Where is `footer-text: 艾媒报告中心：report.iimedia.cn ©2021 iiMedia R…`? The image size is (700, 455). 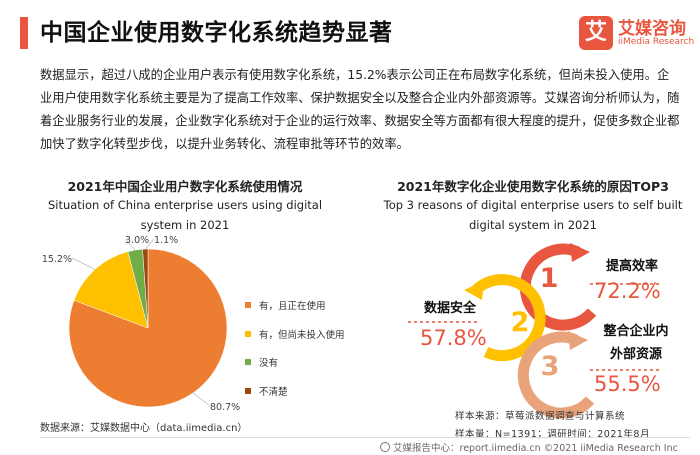 footer-text: 艾媒报告中心：report.iimedia.cn ©2021 iiMedia R… is located at coordinates (535, 448).